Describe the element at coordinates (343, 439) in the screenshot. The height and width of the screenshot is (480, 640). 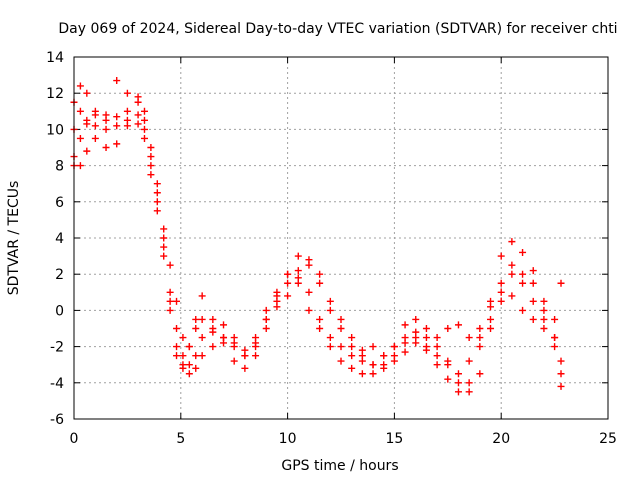
I see `x-tick-labels: 0 5 10 15 20 25` at that location.